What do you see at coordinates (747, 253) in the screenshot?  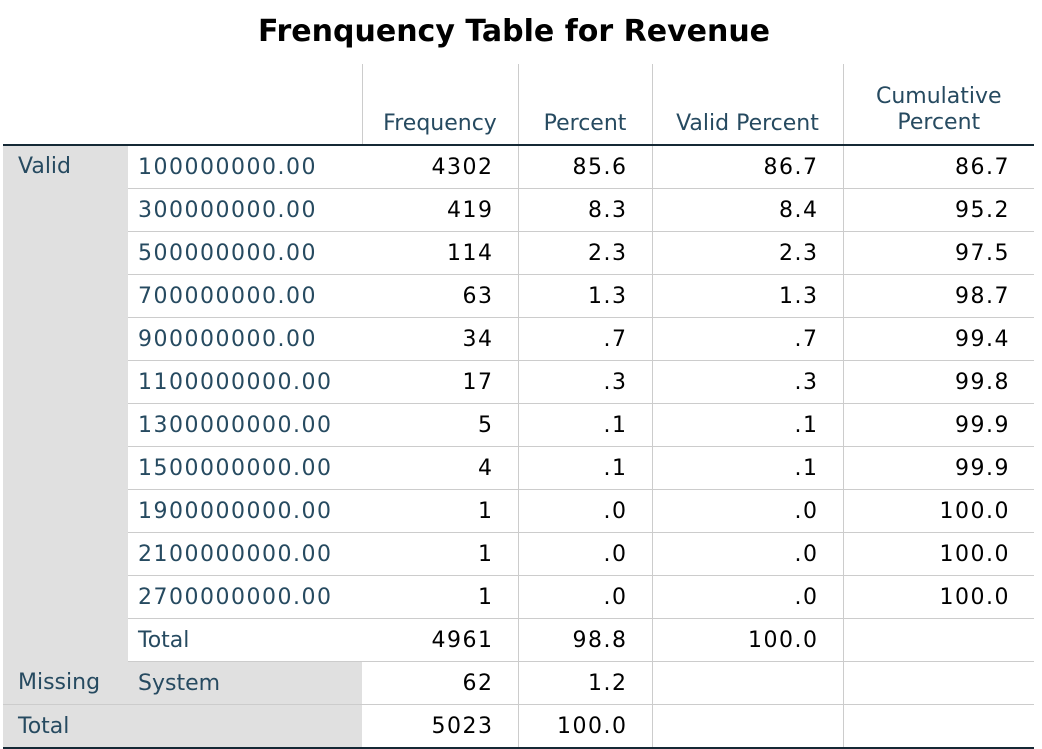 I see `valid-percent-cell: 2.3` at bounding box center [747, 253].